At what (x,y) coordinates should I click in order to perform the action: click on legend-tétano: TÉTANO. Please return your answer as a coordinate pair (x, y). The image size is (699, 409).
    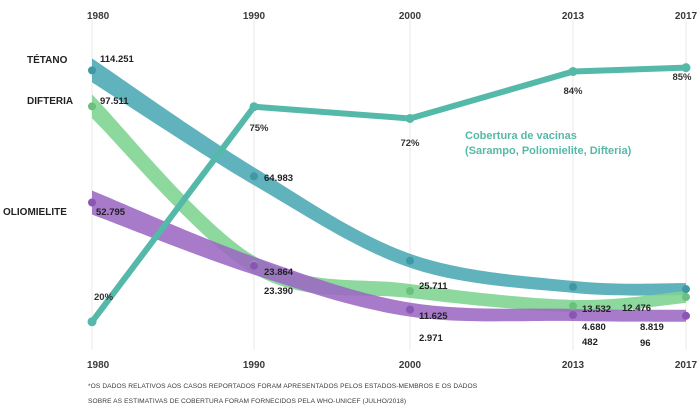
    Looking at the image, I should click on (47, 59).